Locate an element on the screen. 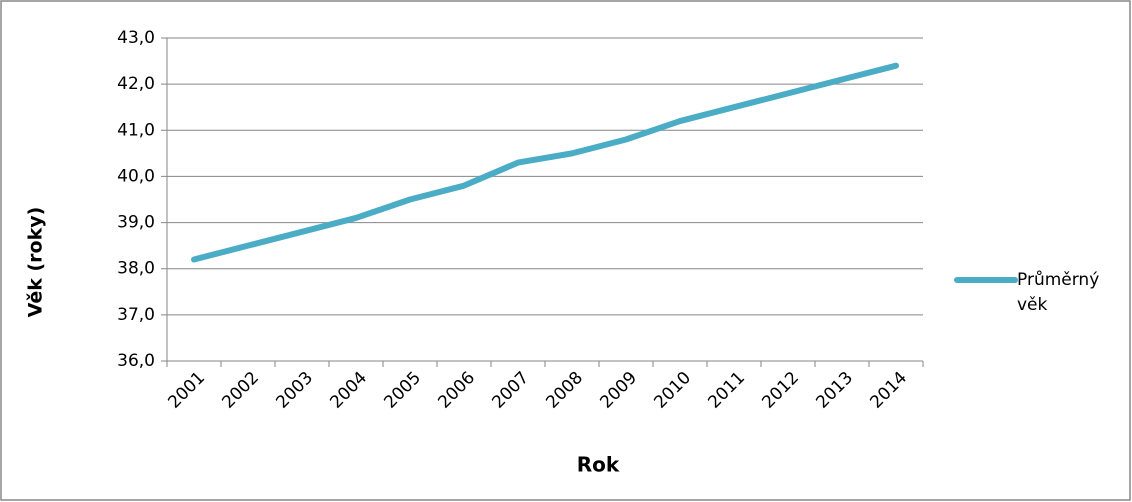 The image size is (1132, 502). legend-label: Průměrný věk is located at coordinates (1058, 292).